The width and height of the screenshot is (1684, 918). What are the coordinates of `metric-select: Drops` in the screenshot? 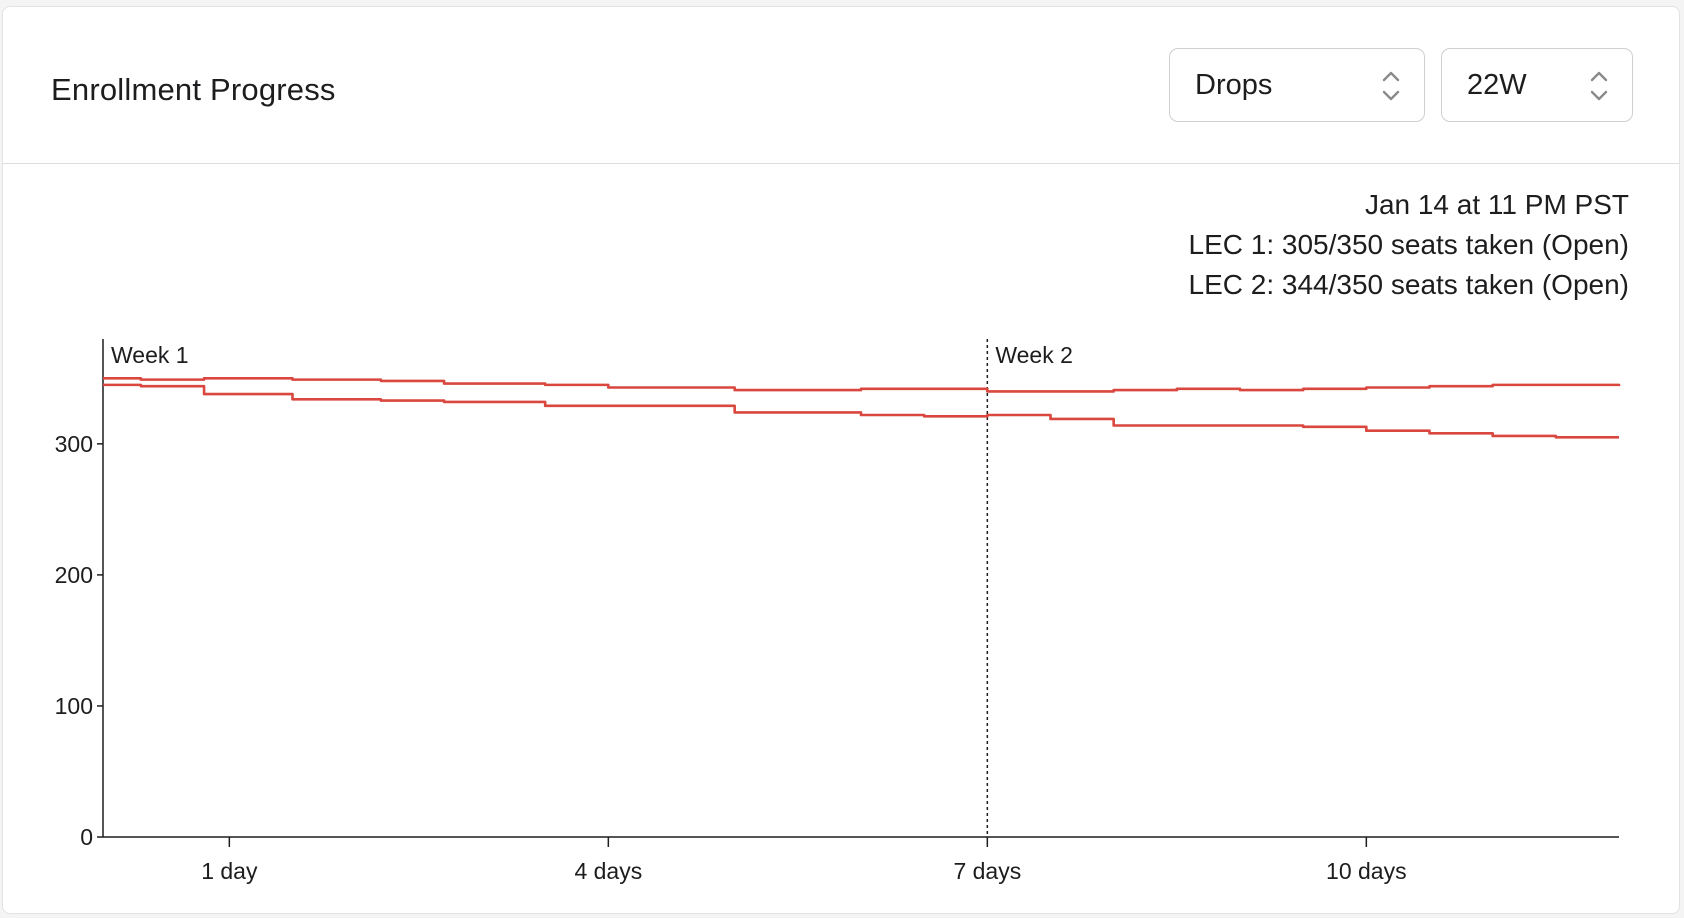 It's located at (1297, 85).